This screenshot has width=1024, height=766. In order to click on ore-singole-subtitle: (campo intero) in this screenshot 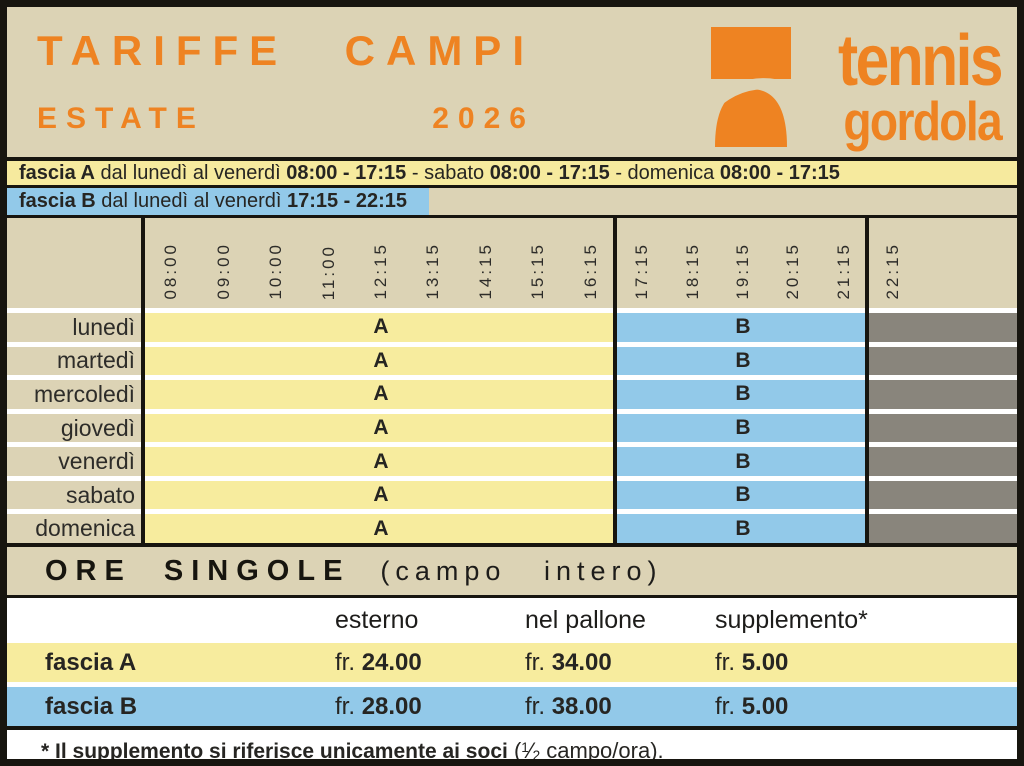, I will do `click(521, 570)`.